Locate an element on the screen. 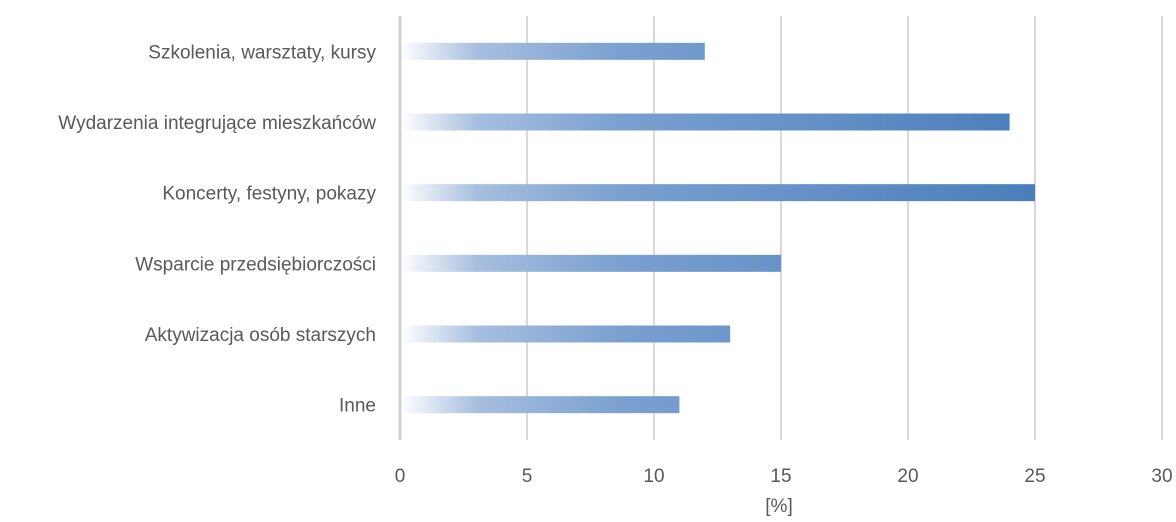 This screenshot has width=1176, height=522. x-tick-label: 30 is located at coordinates (1161, 476).